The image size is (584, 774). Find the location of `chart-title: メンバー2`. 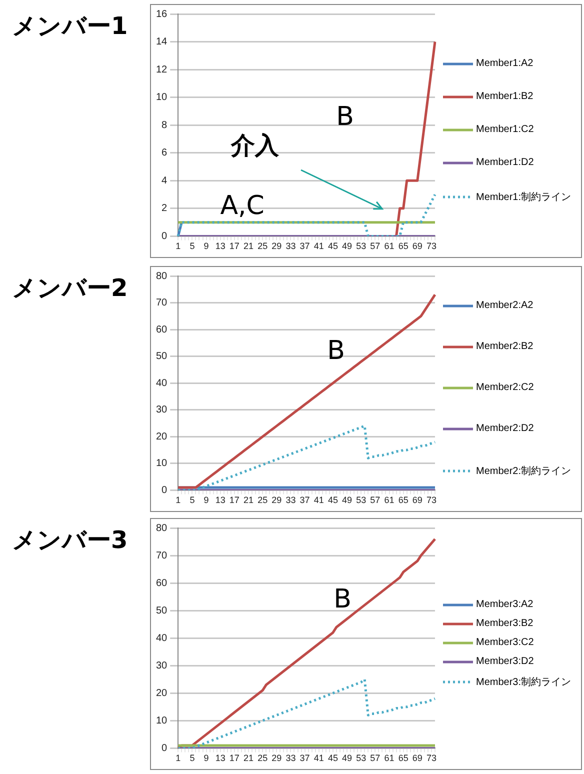

chart-title: メンバー2 is located at coordinates (70, 288).